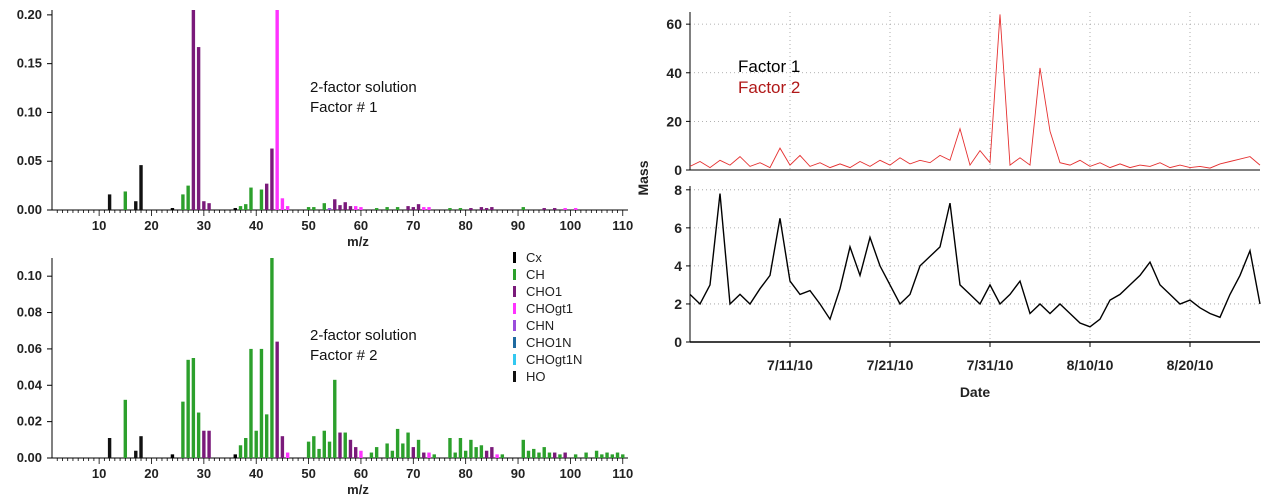  I want to click on x-tick-label: 60, so click(361, 473).